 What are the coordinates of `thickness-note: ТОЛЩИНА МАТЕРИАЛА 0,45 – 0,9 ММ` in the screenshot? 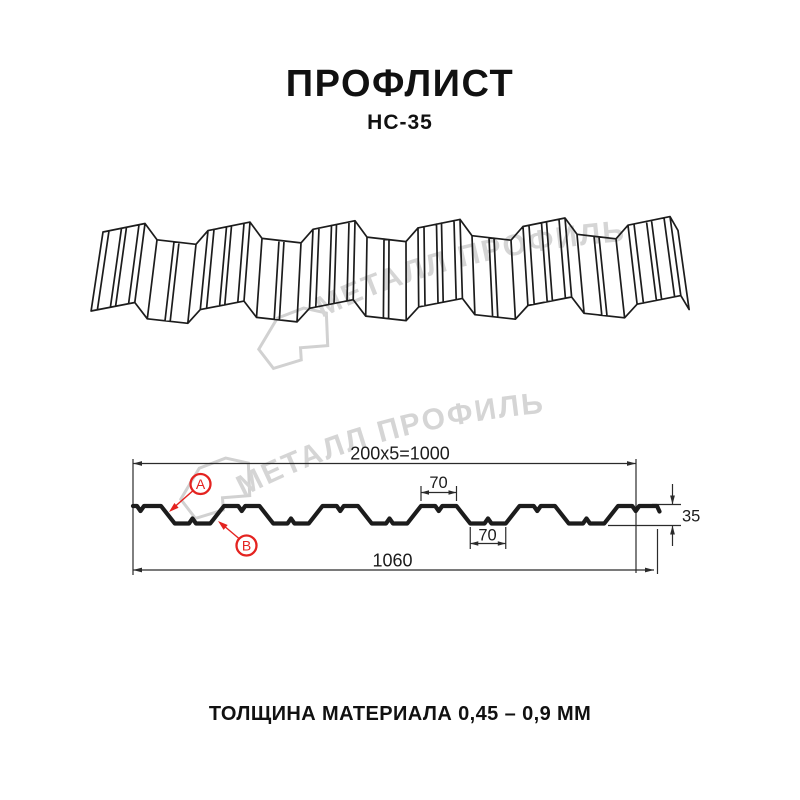 It's located at (400, 714).